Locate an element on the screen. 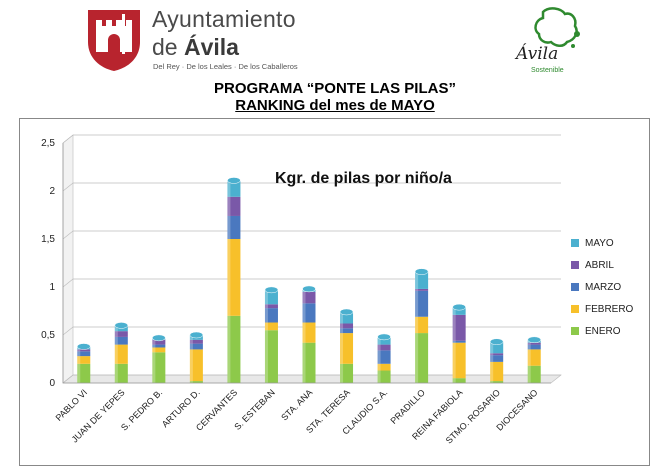 The width and height of the screenshot is (670, 474). y-tick-label: 0 is located at coordinates (52, 383).